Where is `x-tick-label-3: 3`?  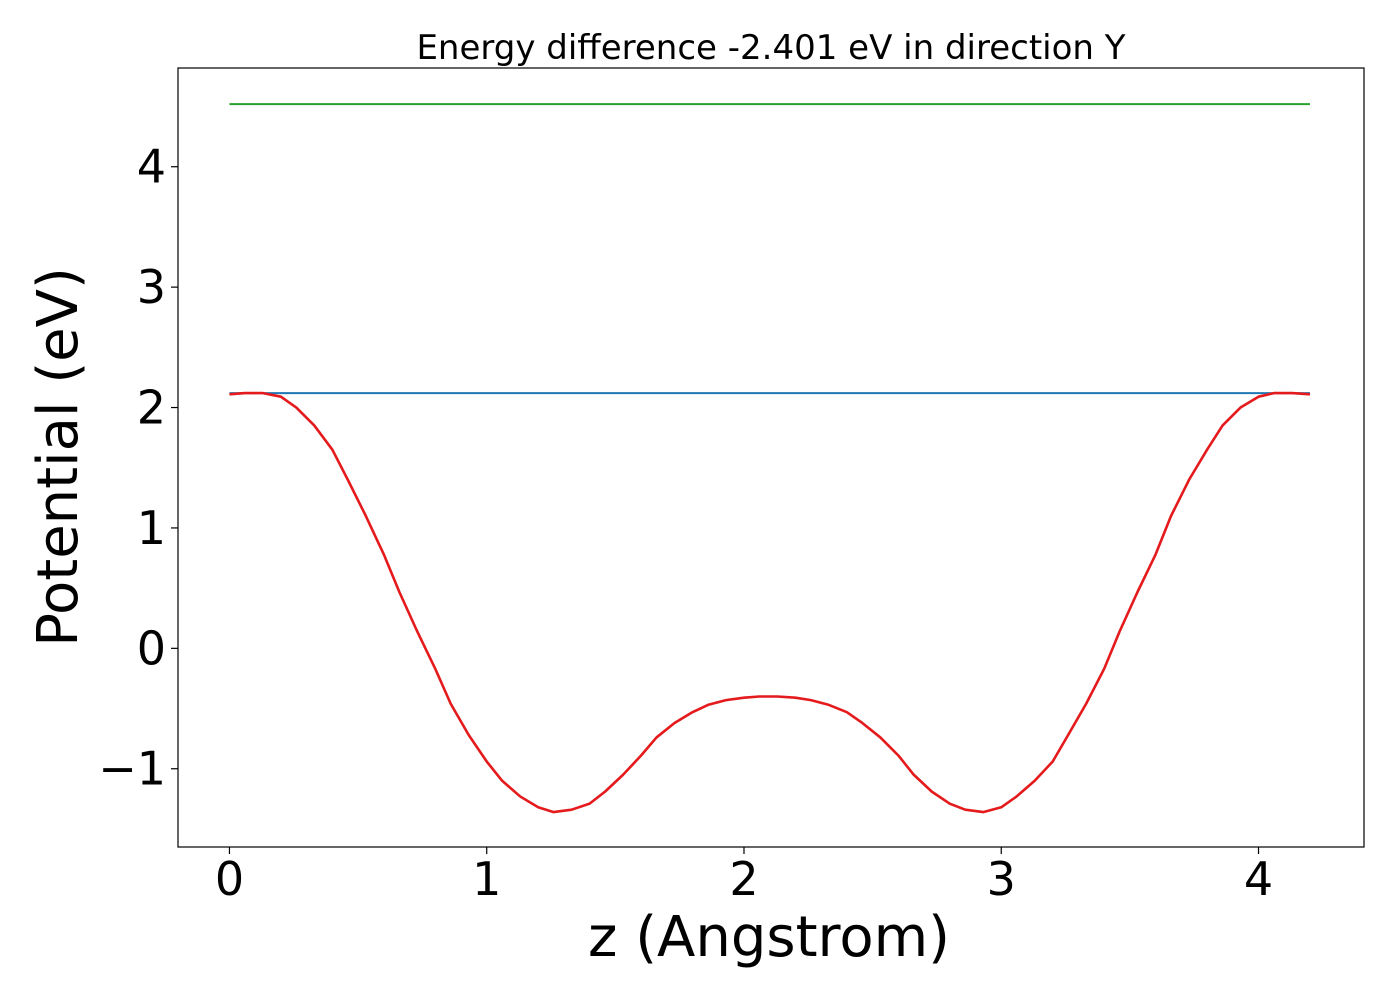 x-tick-label-3: 3 is located at coordinates (1001, 879).